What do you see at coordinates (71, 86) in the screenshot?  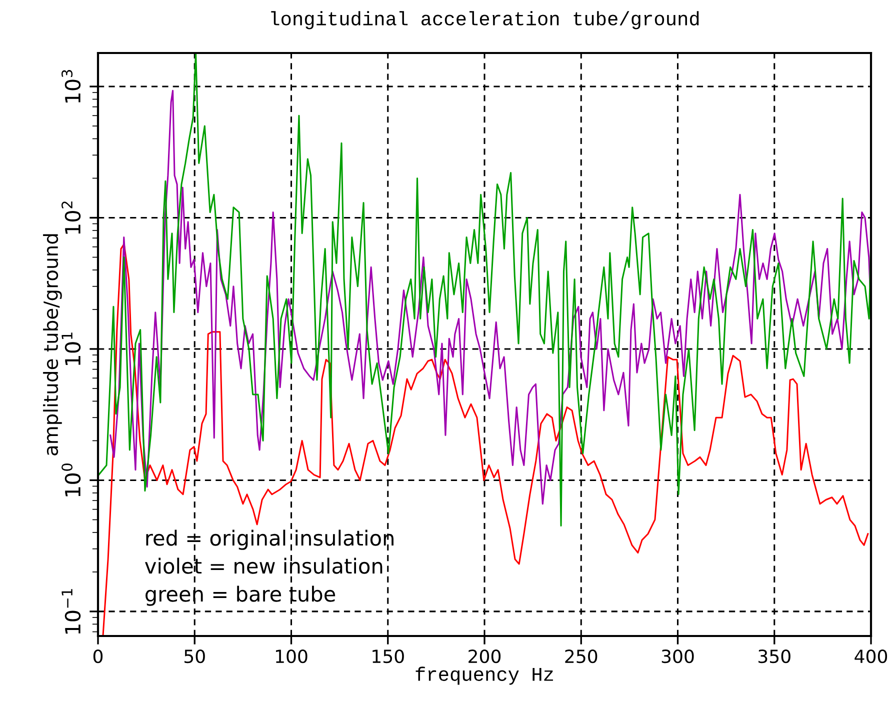 I see `y-tick-label: 10$^{3}$` at bounding box center [71, 86].